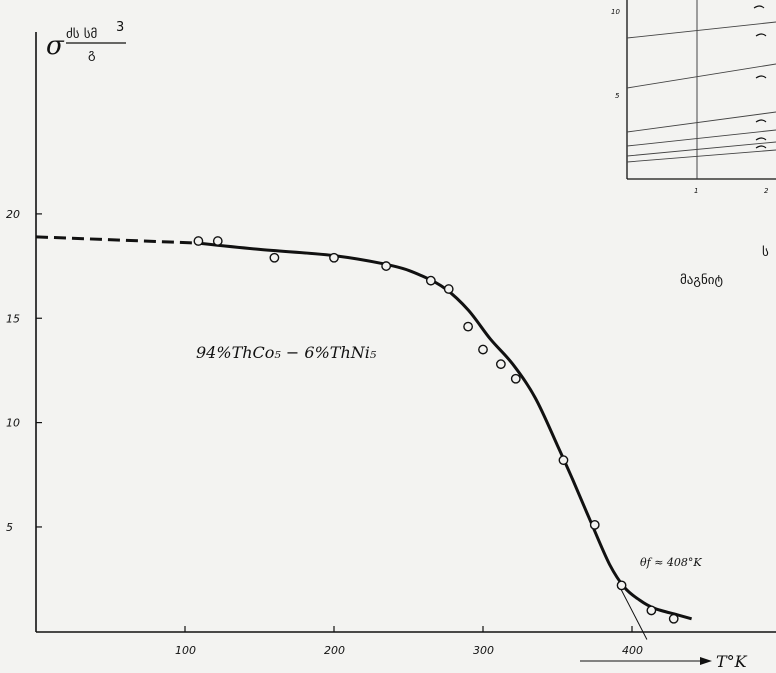 Image resolution: width=776 pixels, height=673 pixels. Describe the element at coordinates (120, 27) in the screenshot. I see `y-axis-unit-exponent: 3` at that location.